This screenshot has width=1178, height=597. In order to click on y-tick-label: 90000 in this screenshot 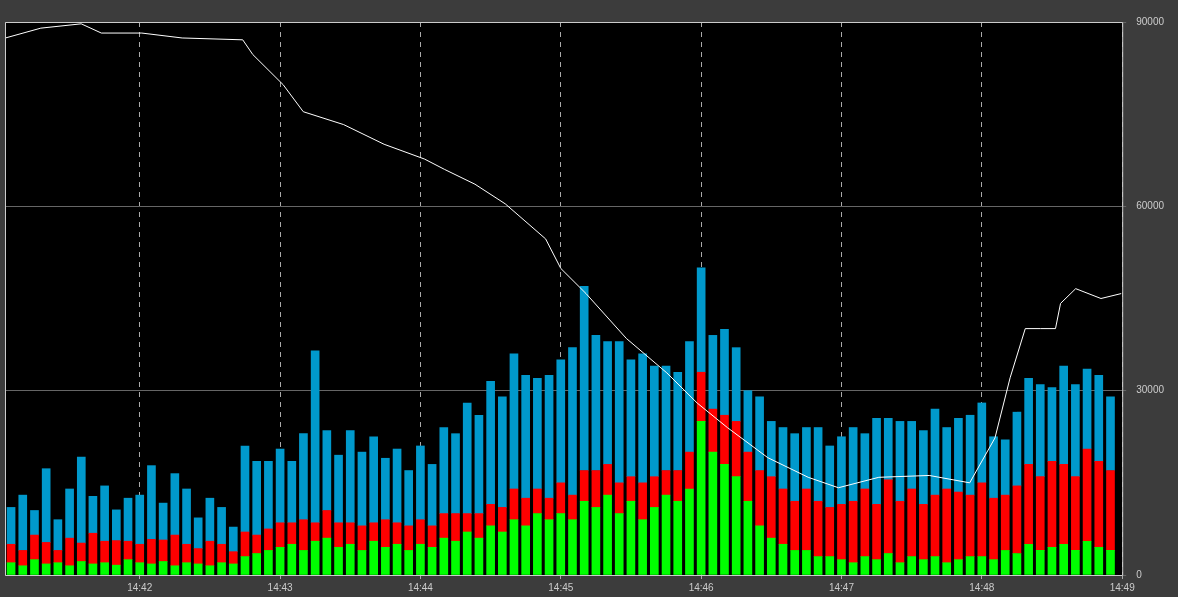, I will do `click(1150, 21)`.